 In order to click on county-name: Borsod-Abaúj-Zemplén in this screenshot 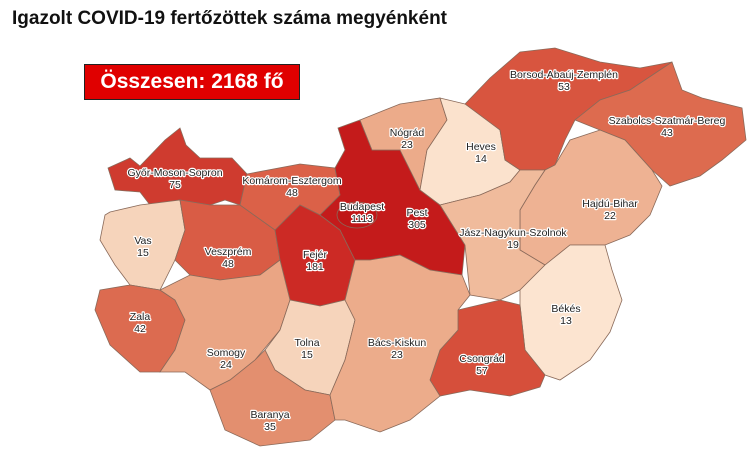, I will do `click(564, 75)`.